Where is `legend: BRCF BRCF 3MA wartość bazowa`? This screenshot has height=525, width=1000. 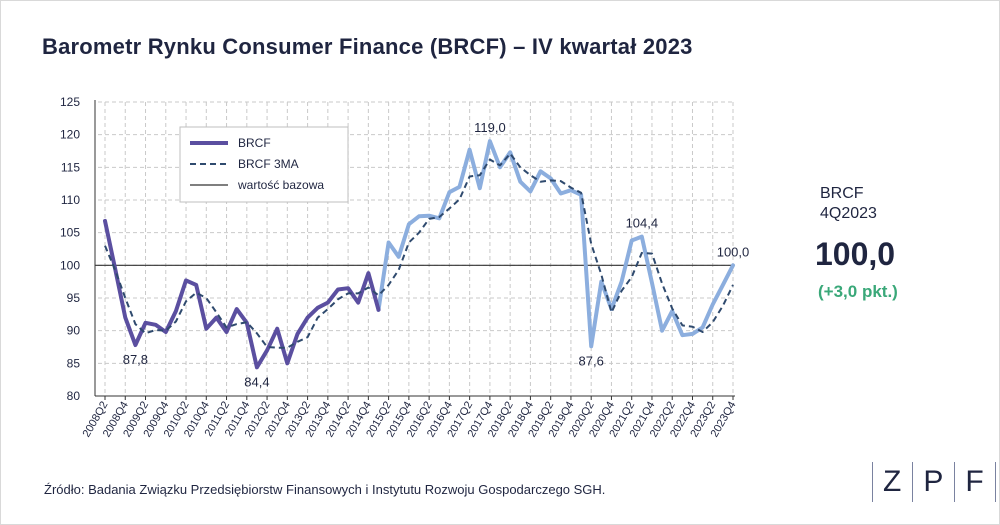 legend: BRCF BRCF 3MA wartość bazowa is located at coordinates (264, 164).